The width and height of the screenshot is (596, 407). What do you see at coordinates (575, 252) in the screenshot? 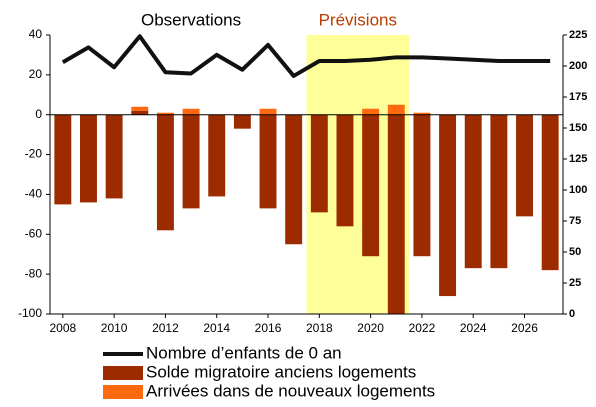
I see `y2-tick-label: 50` at bounding box center [575, 252].